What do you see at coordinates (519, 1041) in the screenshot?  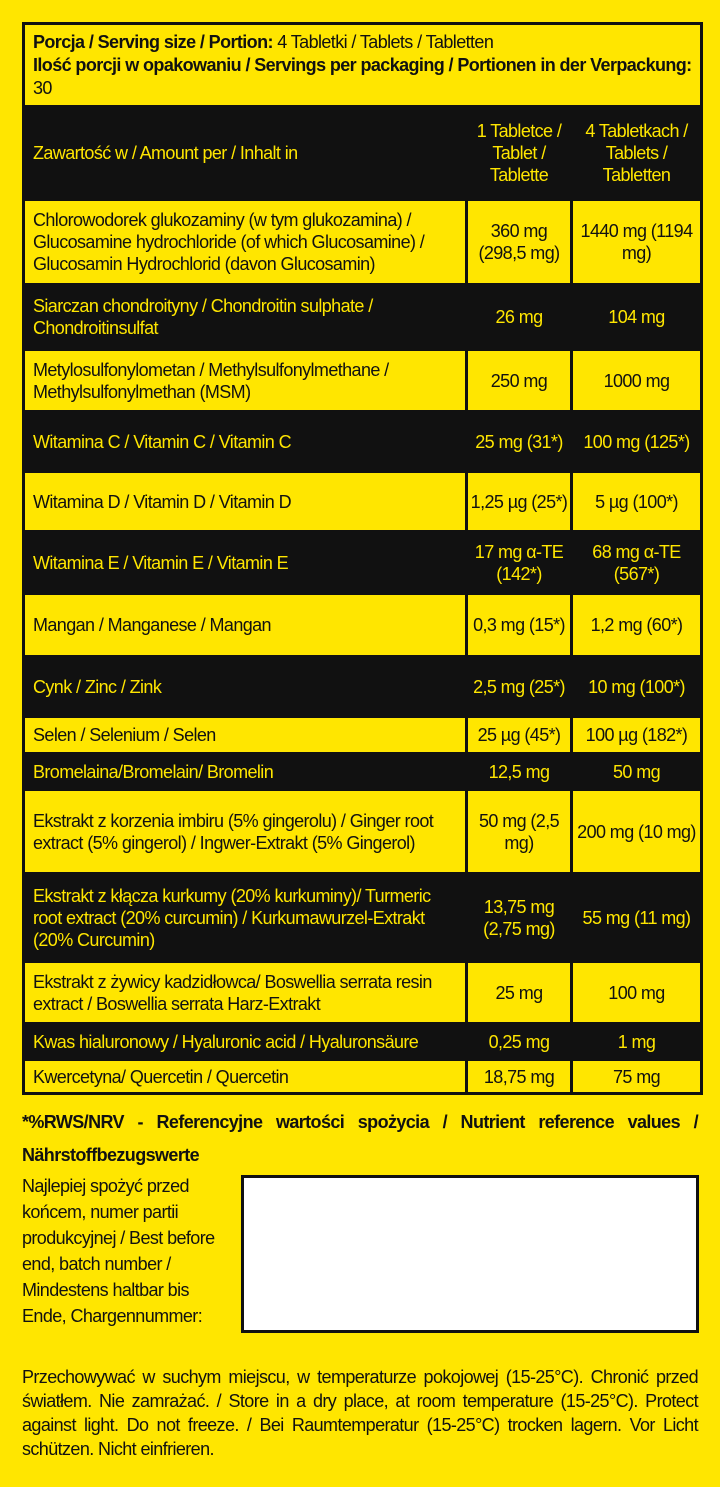 I see `amount-per-tablet: 0,25 mg` at bounding box center [519, 1041].